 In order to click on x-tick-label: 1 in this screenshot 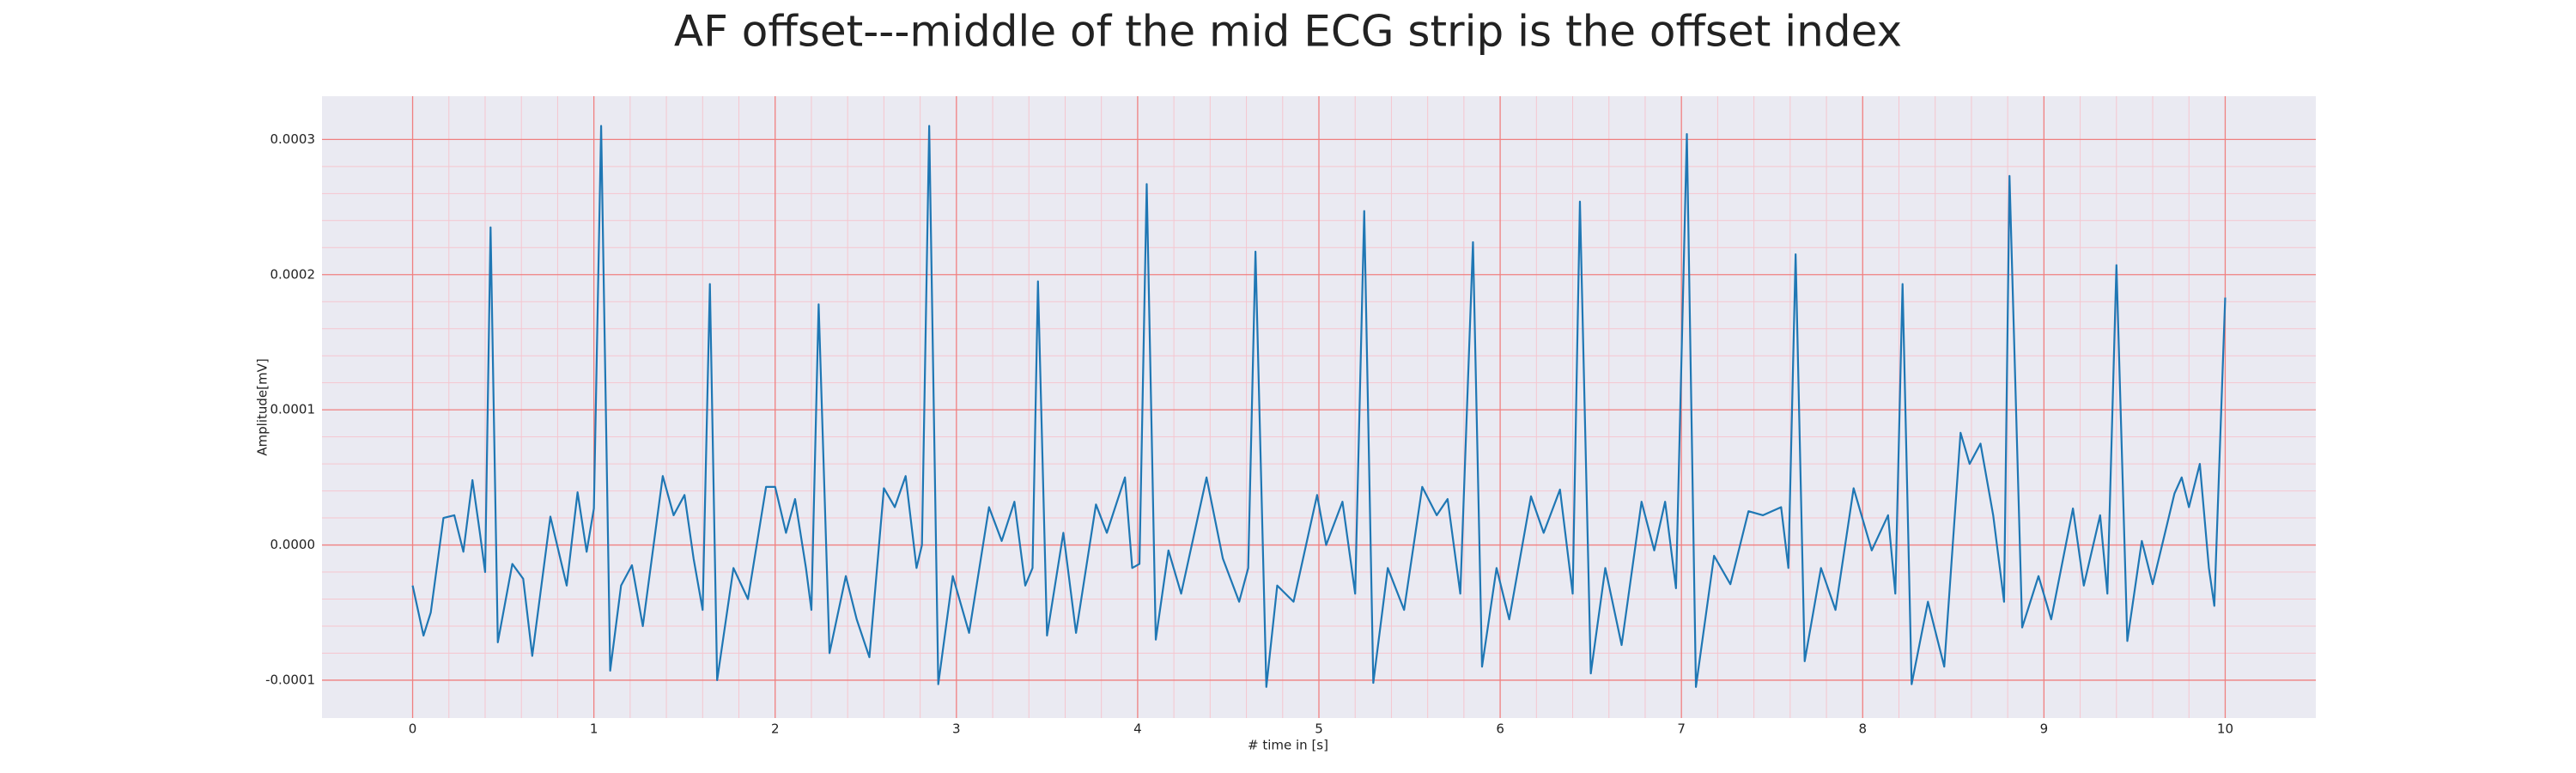, I will do `click(594, 729)`.